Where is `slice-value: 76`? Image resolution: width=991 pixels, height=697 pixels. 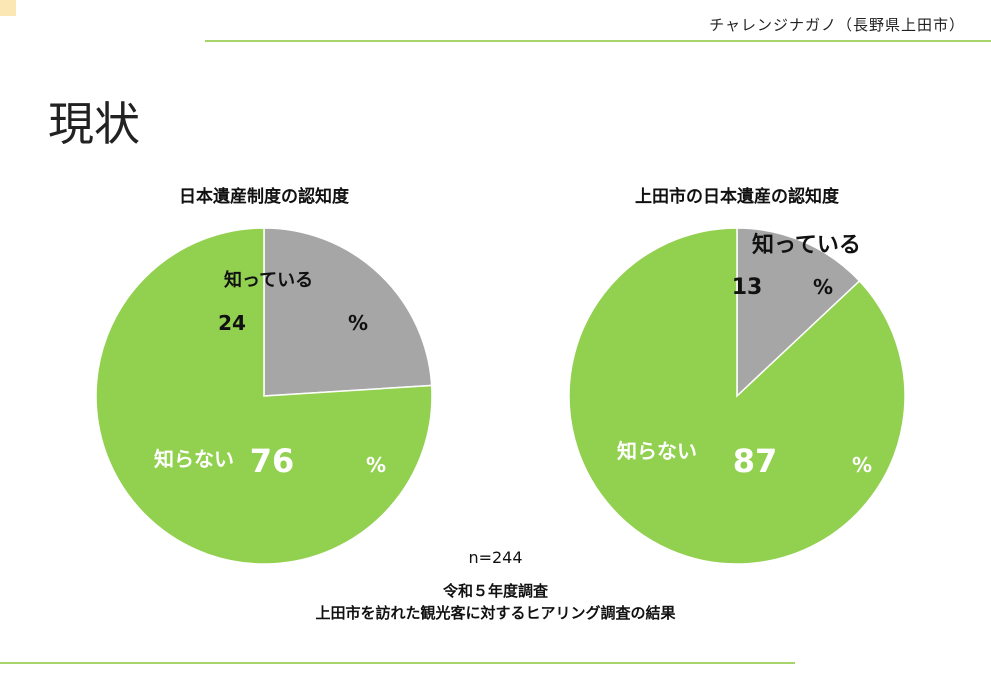 slice-value: 76 is located at coordinates (272, 461).